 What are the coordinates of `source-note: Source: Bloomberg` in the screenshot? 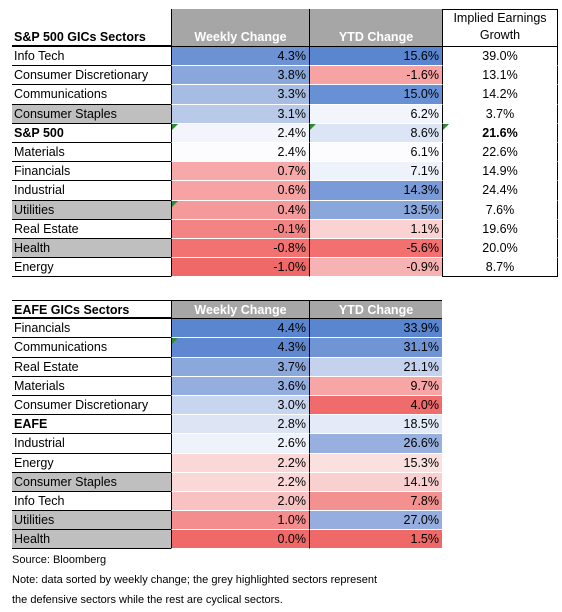 It's located at (59, 560).